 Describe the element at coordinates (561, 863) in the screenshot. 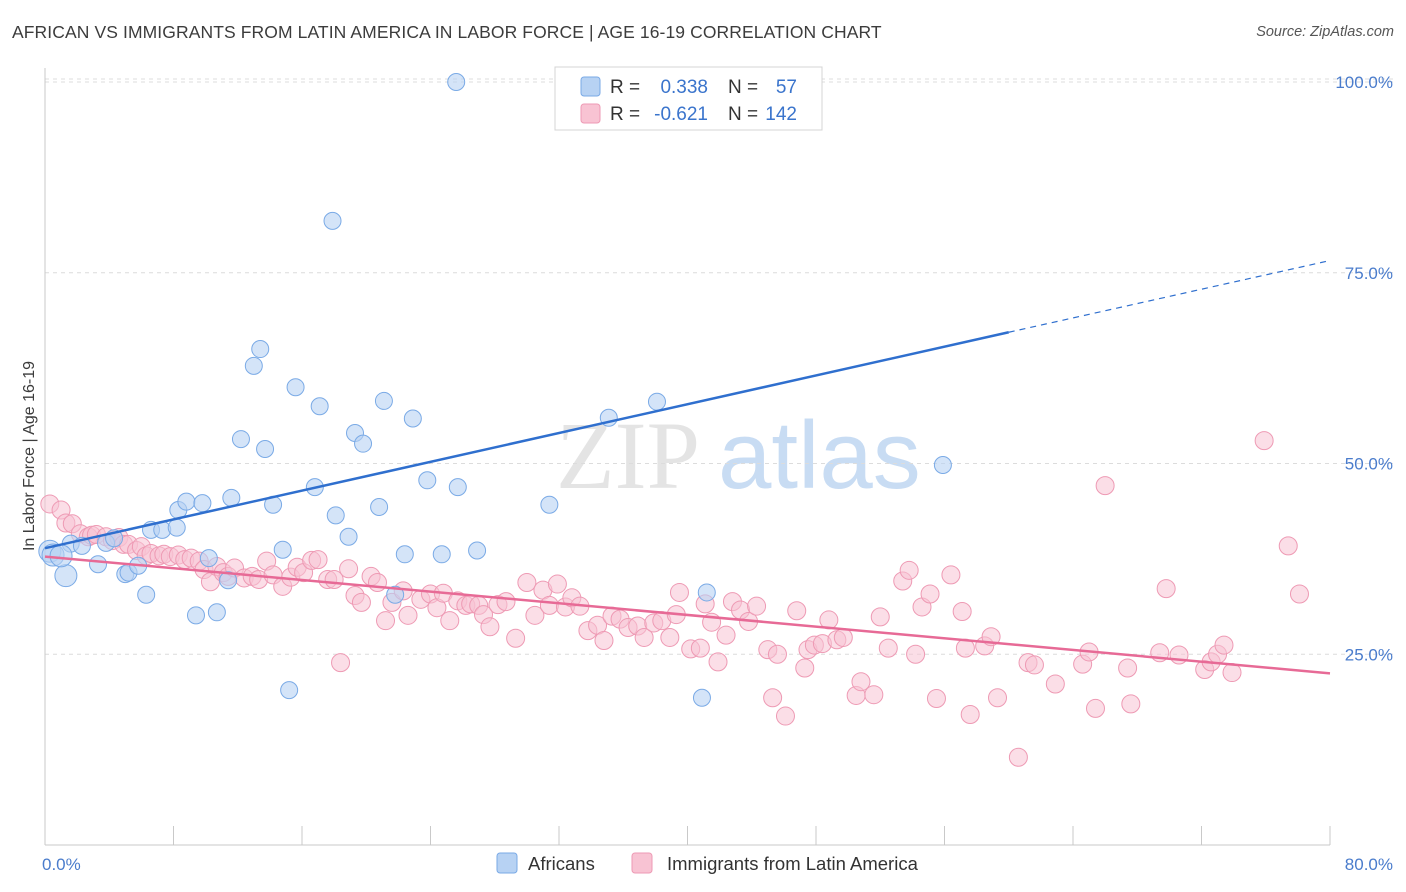

I see `bottom-legend-label-africans: Africans` at that location.